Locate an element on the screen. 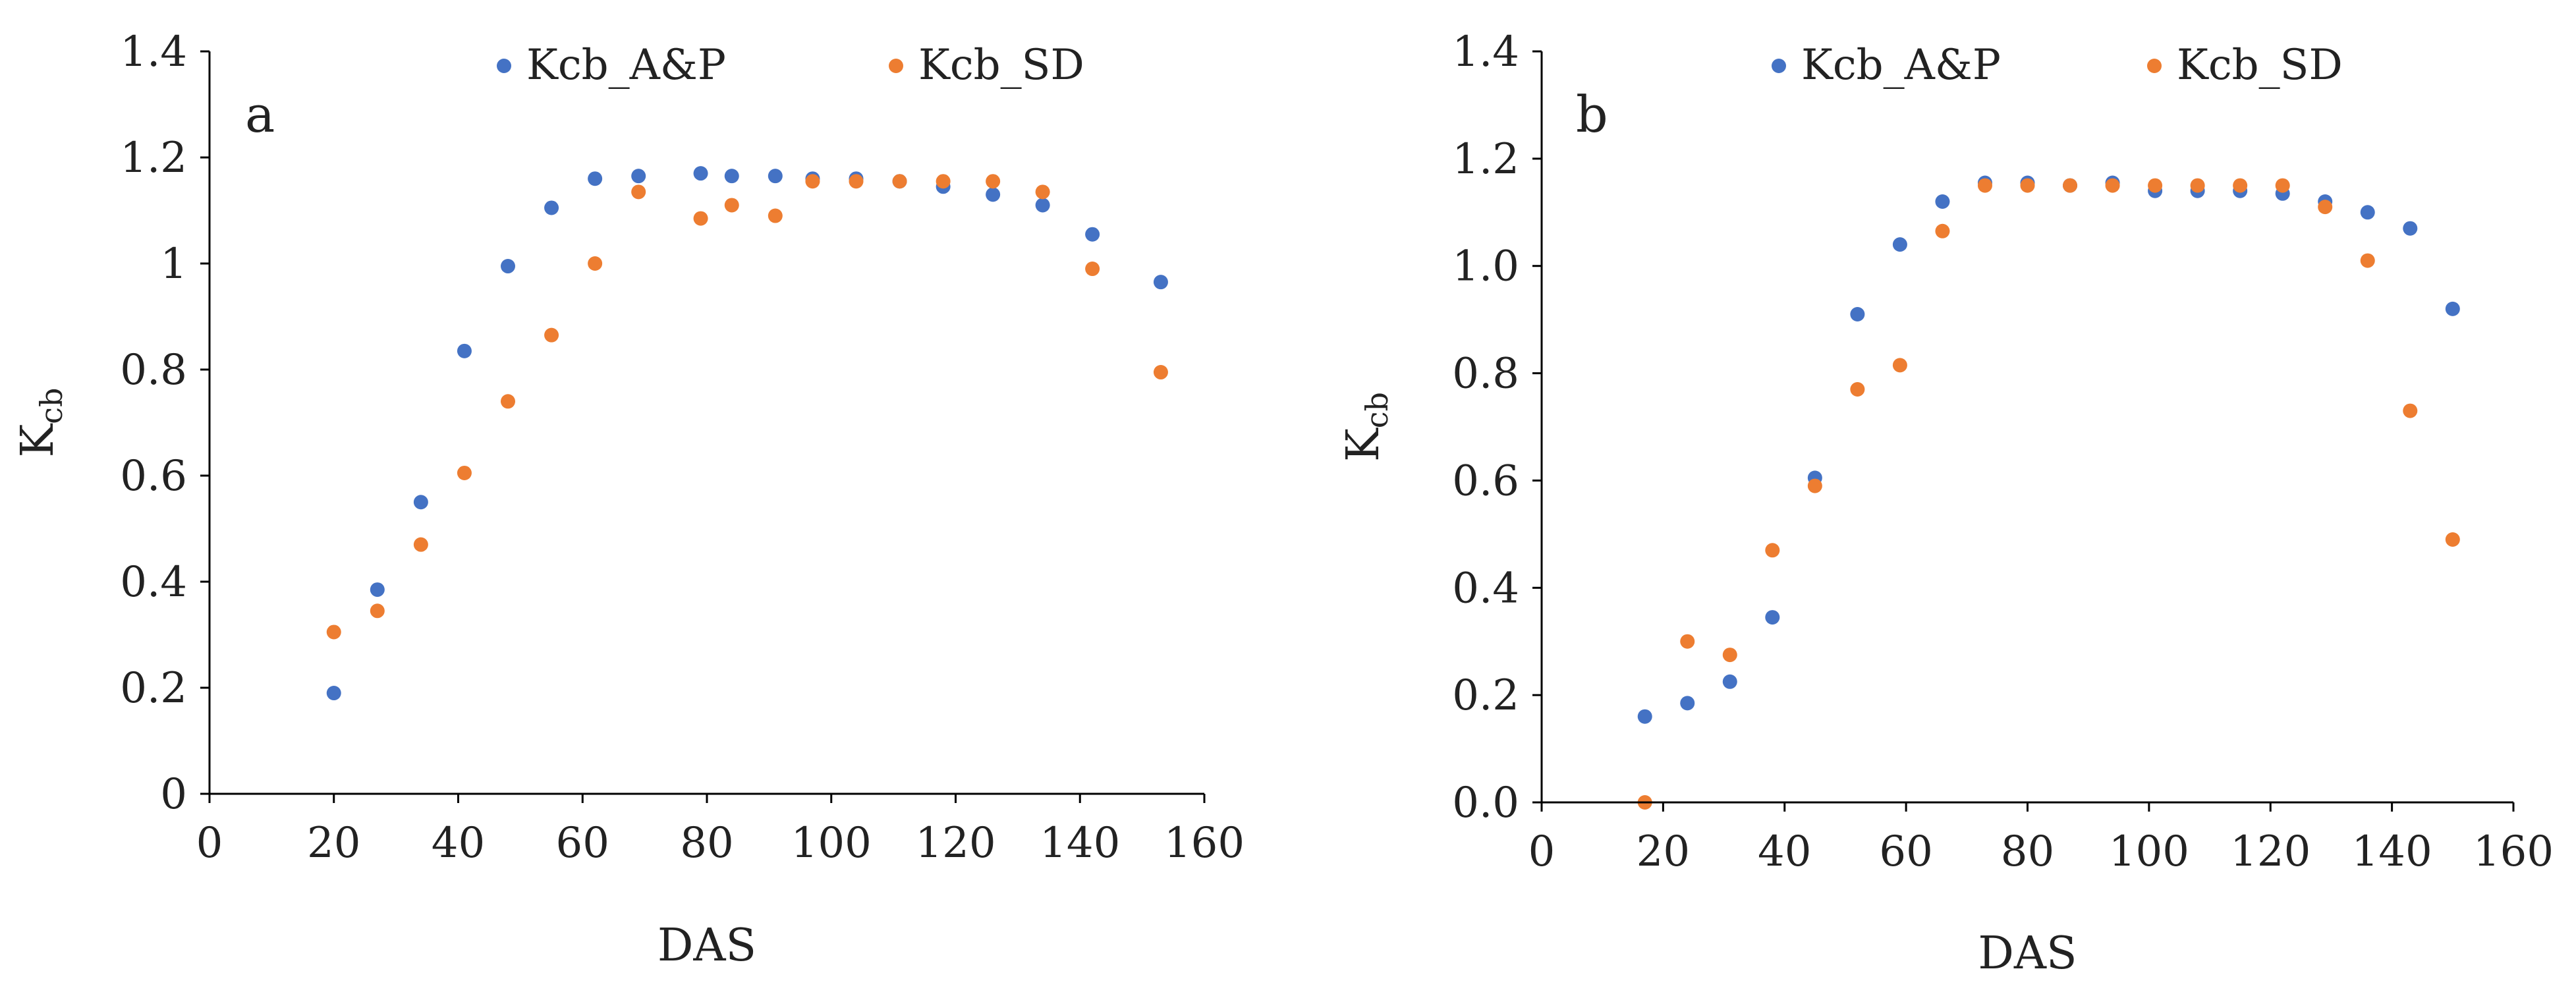 The width and height of the screenshot is (2576, 1000). y-tick-labels: 0 0.2 0.4 0.6 0.8 1 1.2 1.4 is located at coordinates (165, 424).